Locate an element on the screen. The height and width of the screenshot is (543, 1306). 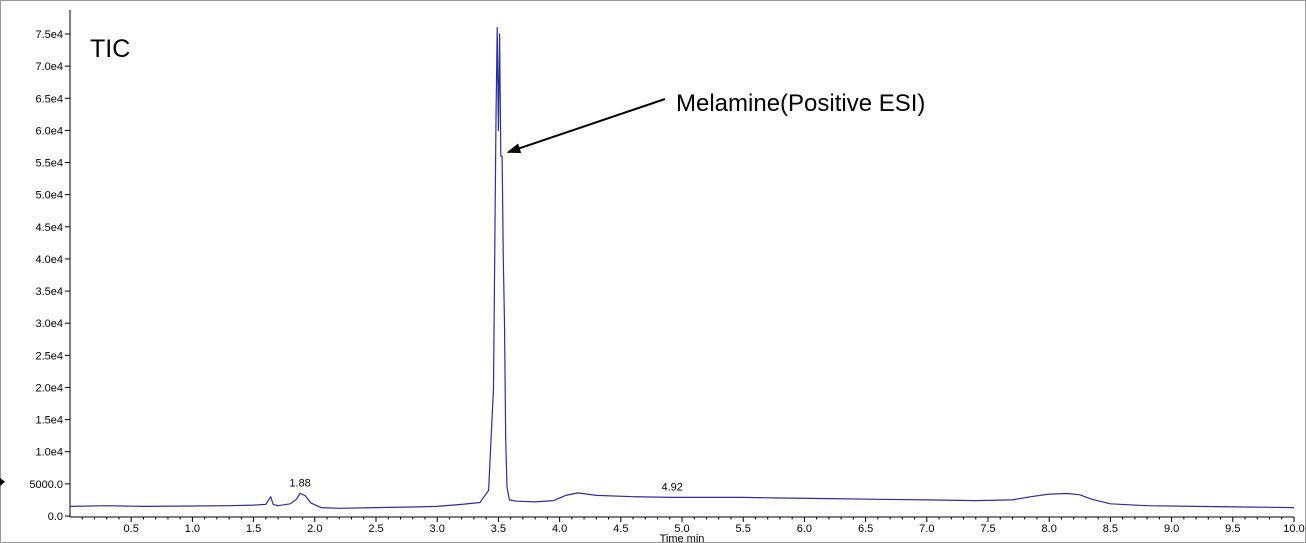
y-tick-label: 7.0e4 is located at coordinates (49, 67).